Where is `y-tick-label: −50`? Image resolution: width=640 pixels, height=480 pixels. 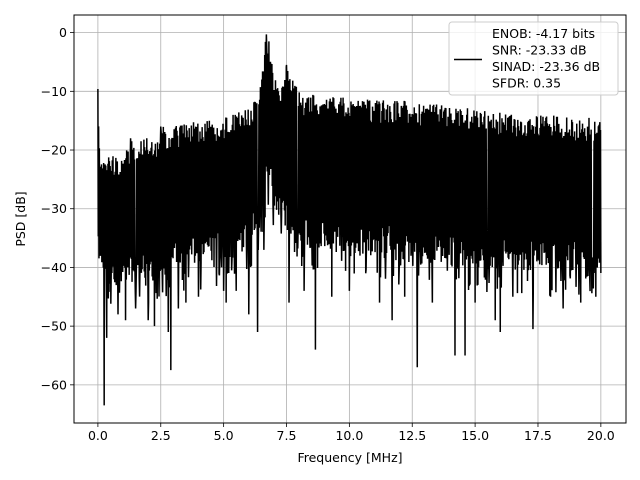
y-tick-label: −50 is located at coordinates (54, 326).